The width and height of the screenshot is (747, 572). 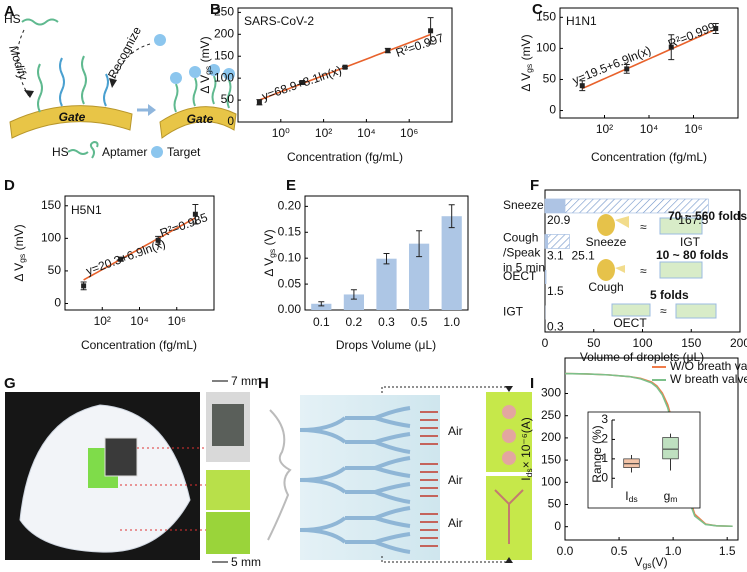 I want to click on y-tick-label: 200, so click(x=551, y=437).